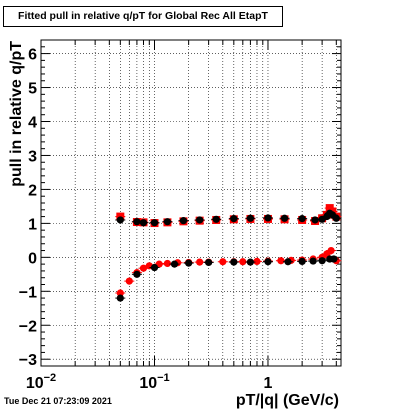 The image size is (400, 414). Describe the element at coordinates (32, 258) in the screenshot. I see `y-tick-label: 0` at that location.